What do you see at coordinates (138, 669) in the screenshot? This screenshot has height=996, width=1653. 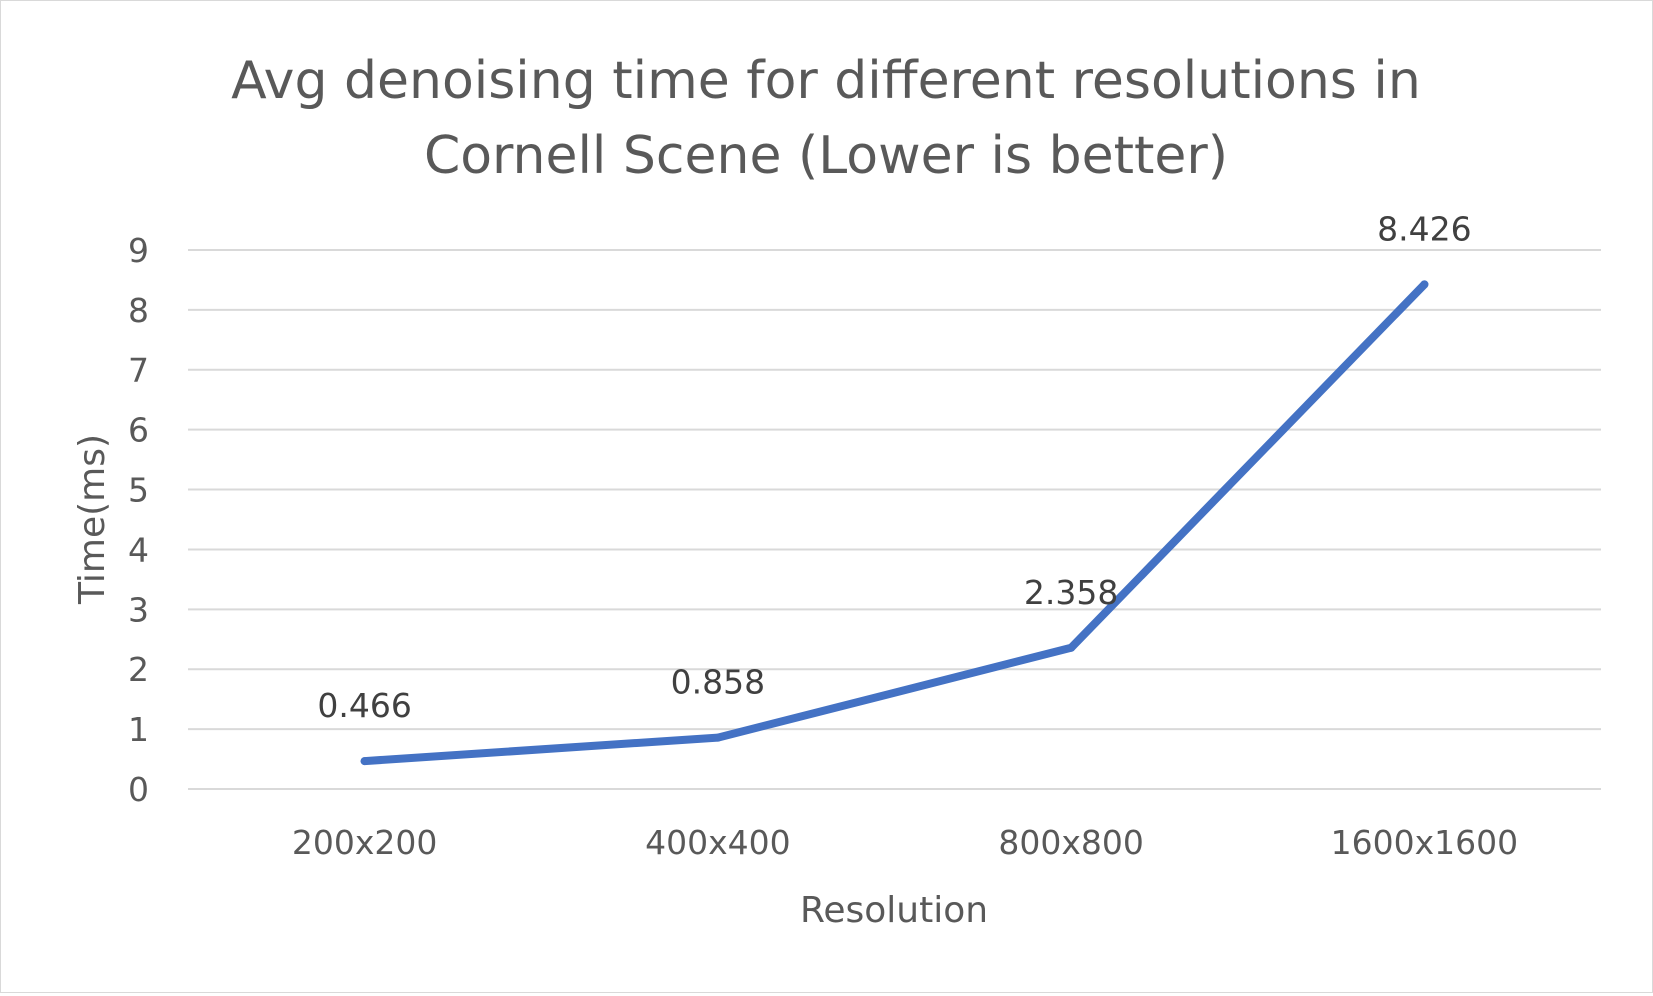 I see `y-tick-label-2: 2` at bounding box center [138, 669].